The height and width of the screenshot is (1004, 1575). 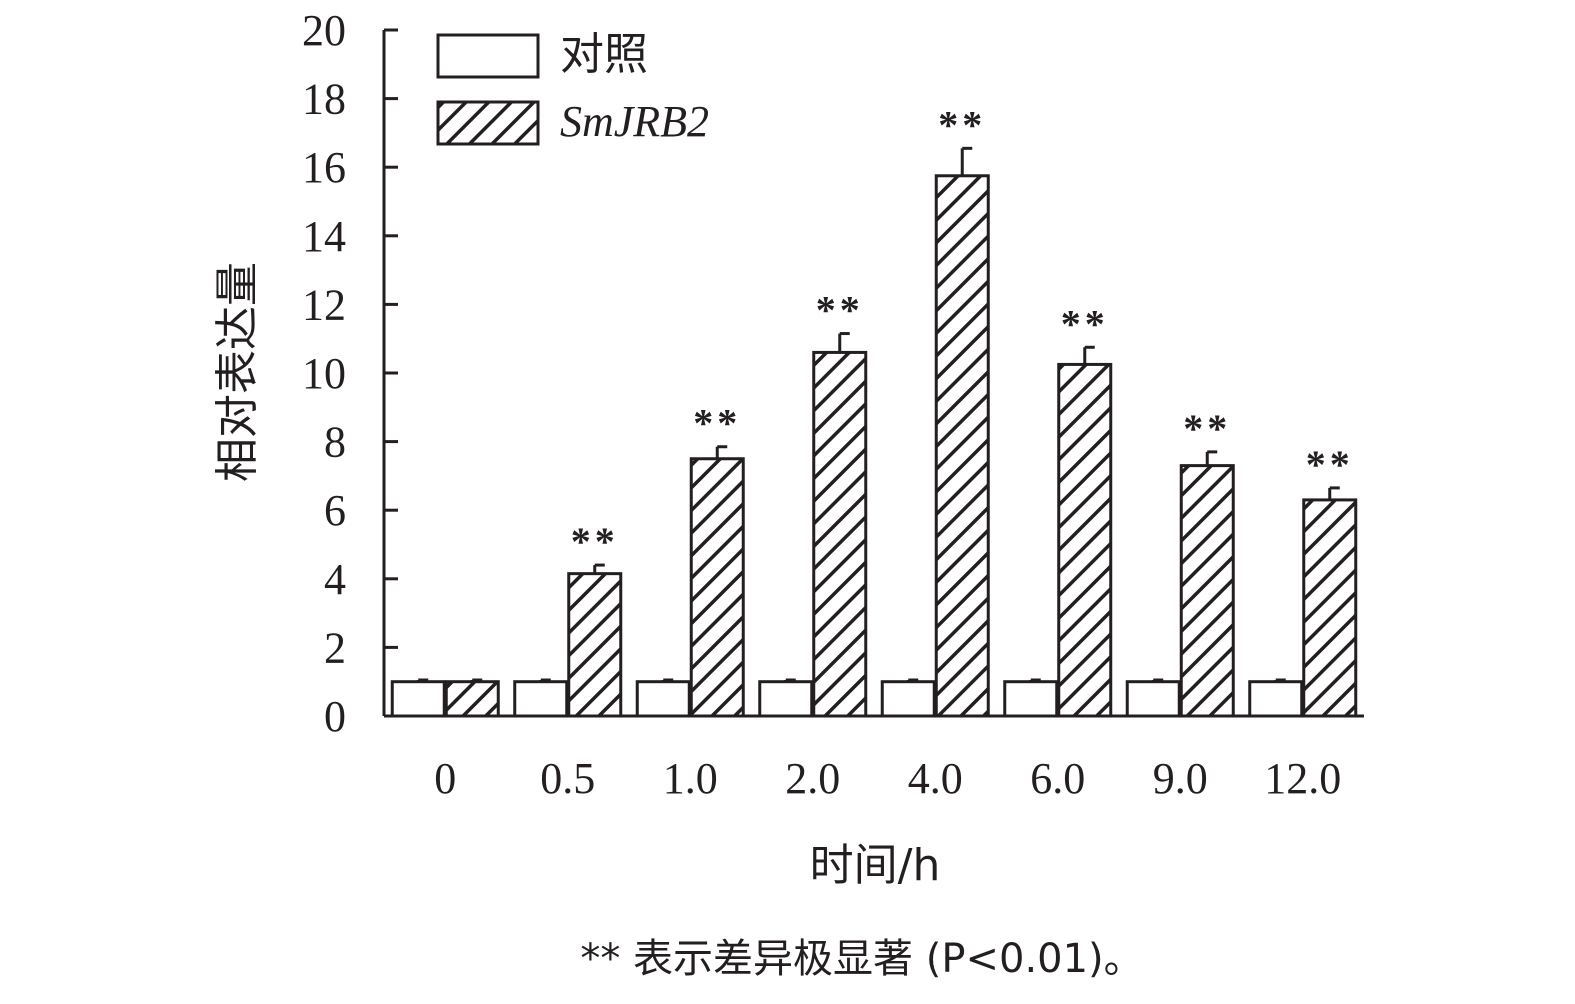 What do you see at coordinates (812, 778) in the screenshot?
I see `x-tick-label: 2.0` at bounding box center [812, 778].